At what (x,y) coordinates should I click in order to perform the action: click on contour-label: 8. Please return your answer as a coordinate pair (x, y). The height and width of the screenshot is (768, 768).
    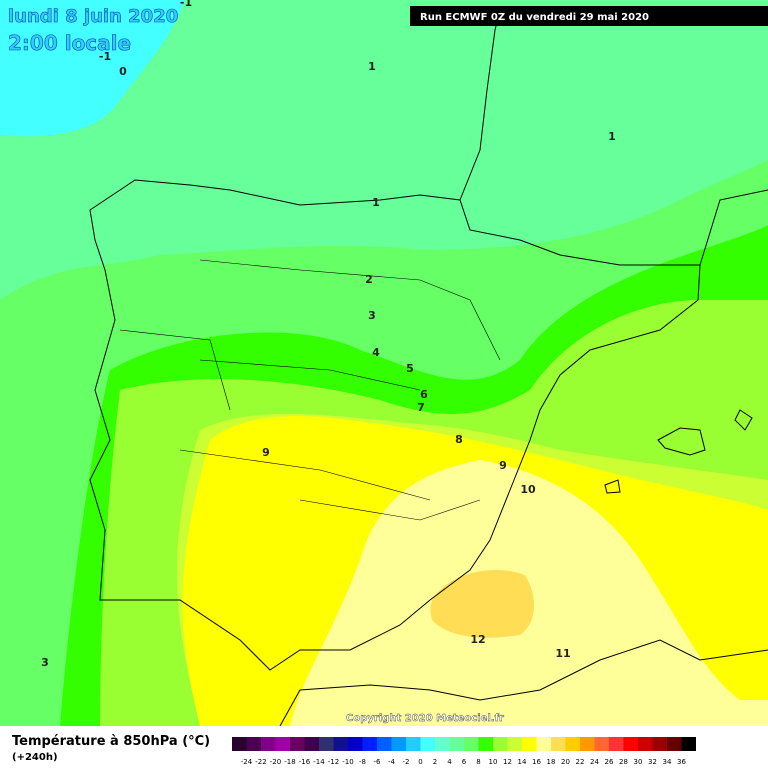
    Looking at the image, I should click on (459, 439).